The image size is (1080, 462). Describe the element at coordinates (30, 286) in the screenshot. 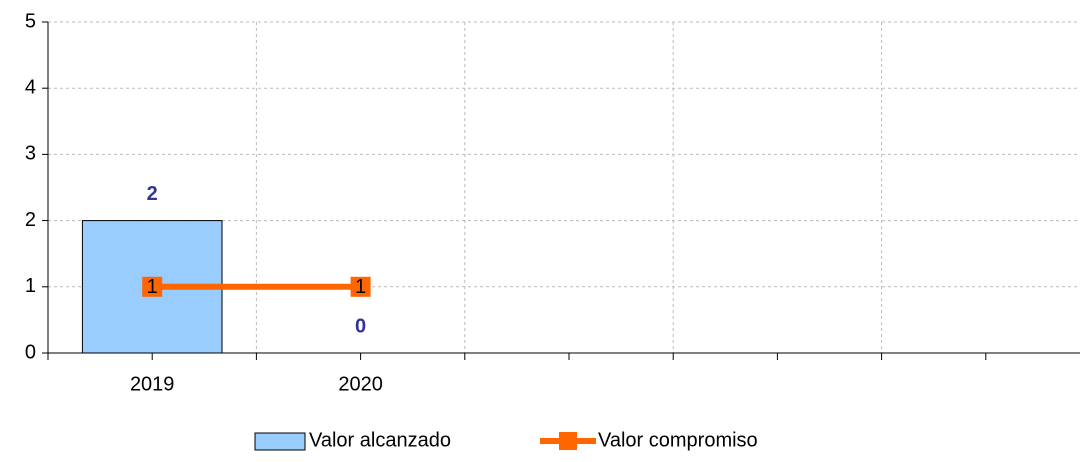

I see `y-tick-label: 1` at that location.